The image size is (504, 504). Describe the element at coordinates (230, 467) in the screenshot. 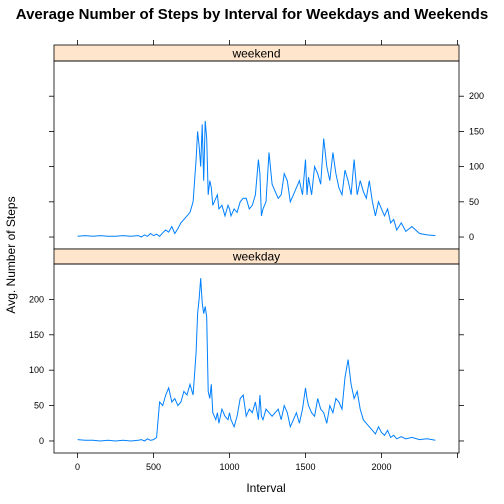

I see `x-tick-label-1000: 1000` at that location.